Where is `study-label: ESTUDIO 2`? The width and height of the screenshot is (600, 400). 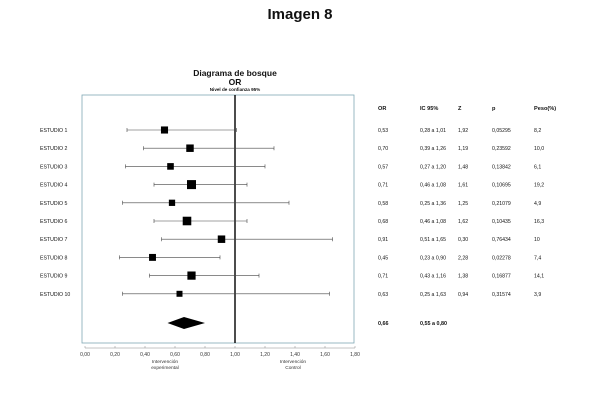 study-label: ESTUDIO 2 is located at coordinates (53, 149).